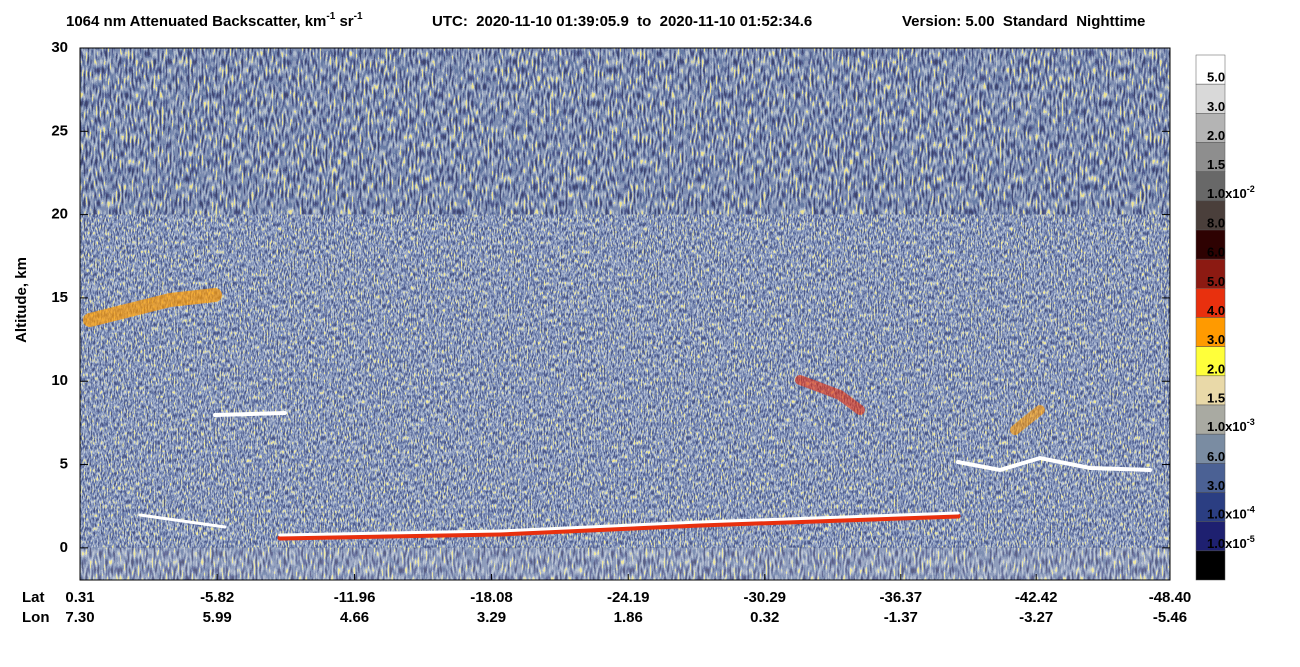 This screenshot has height=667, width=1300. Describe the element at coordinates (354, 617) in the screenshot. I see `lon-tick-label: 4.66` at that location.